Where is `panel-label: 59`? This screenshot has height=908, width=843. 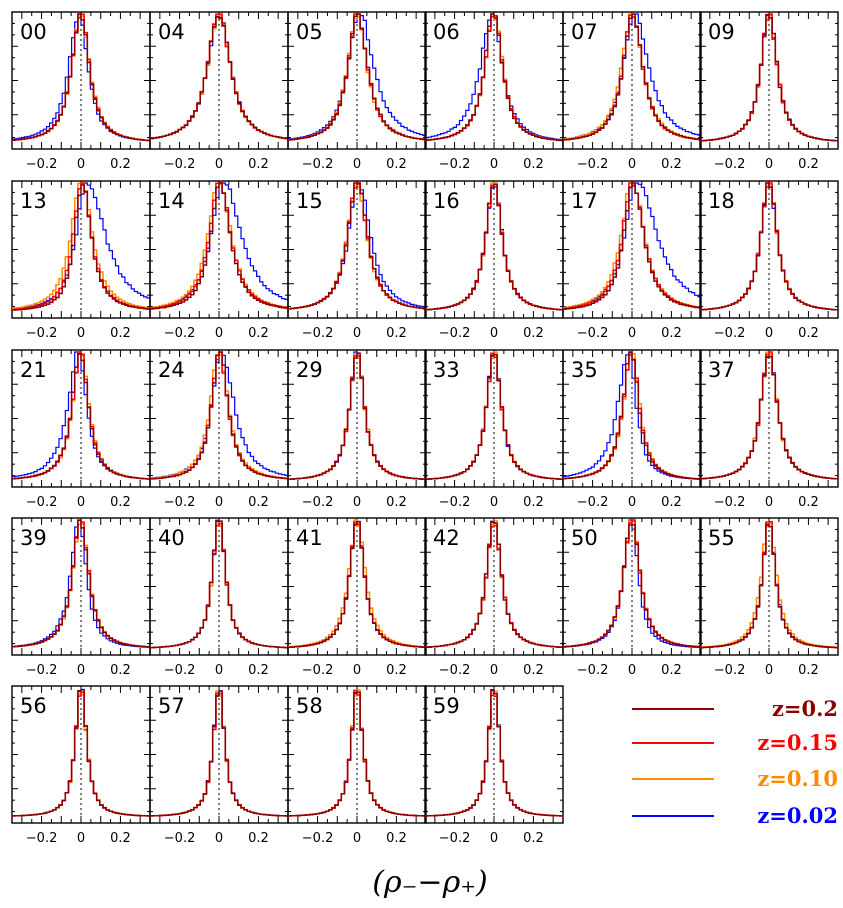 panel-label: 59 is located at coordinates (446, 706).